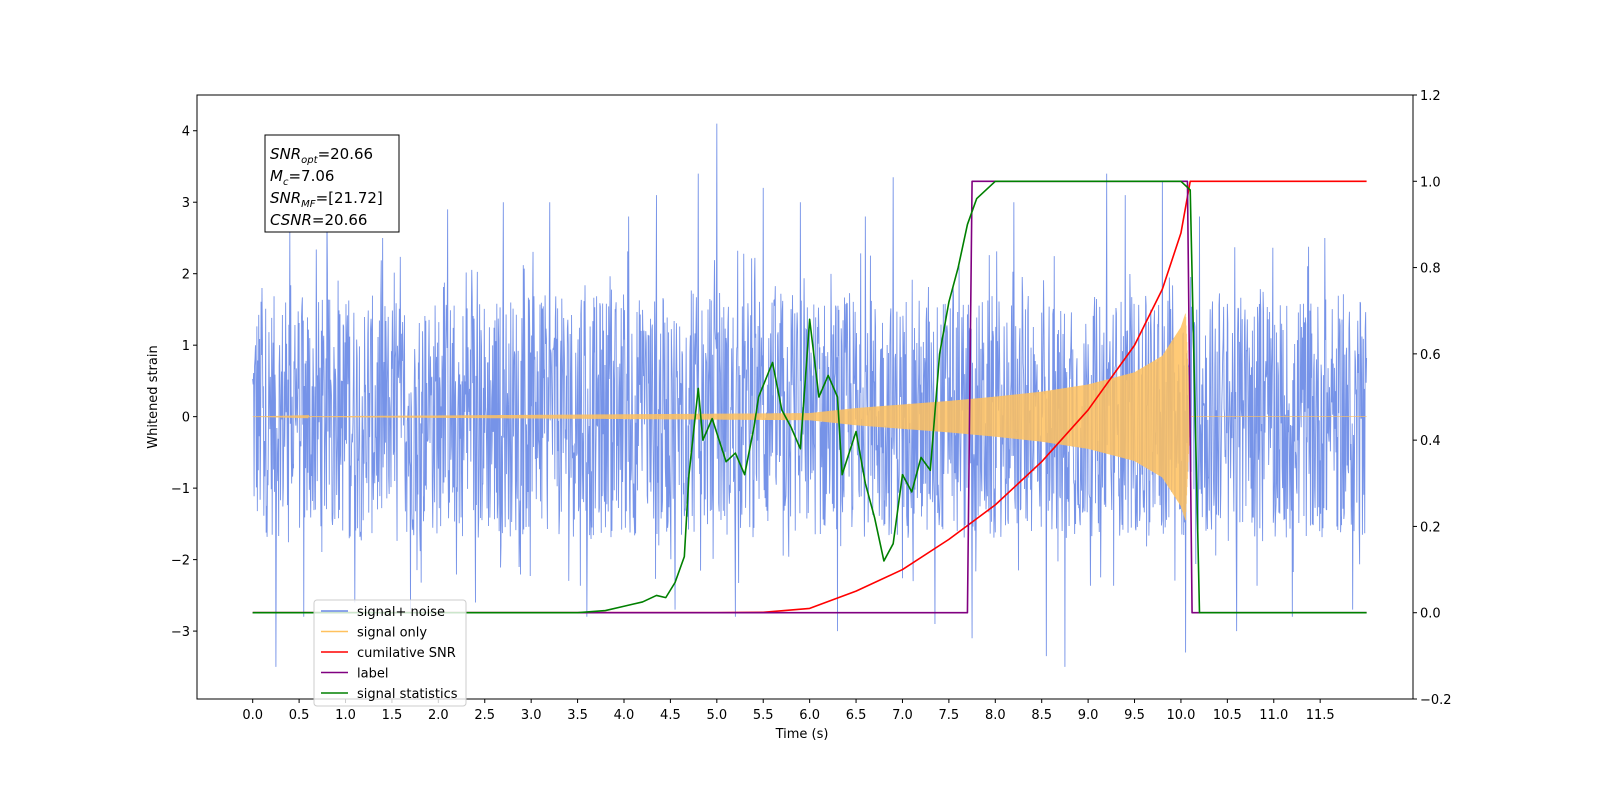 Image resolution: width=1600 pixels, height=800 pixels. What do you see at coordinates (186, 203) in the screenshot?
I see `left-y-tick-label: 3` at bounding box center [186, 203].